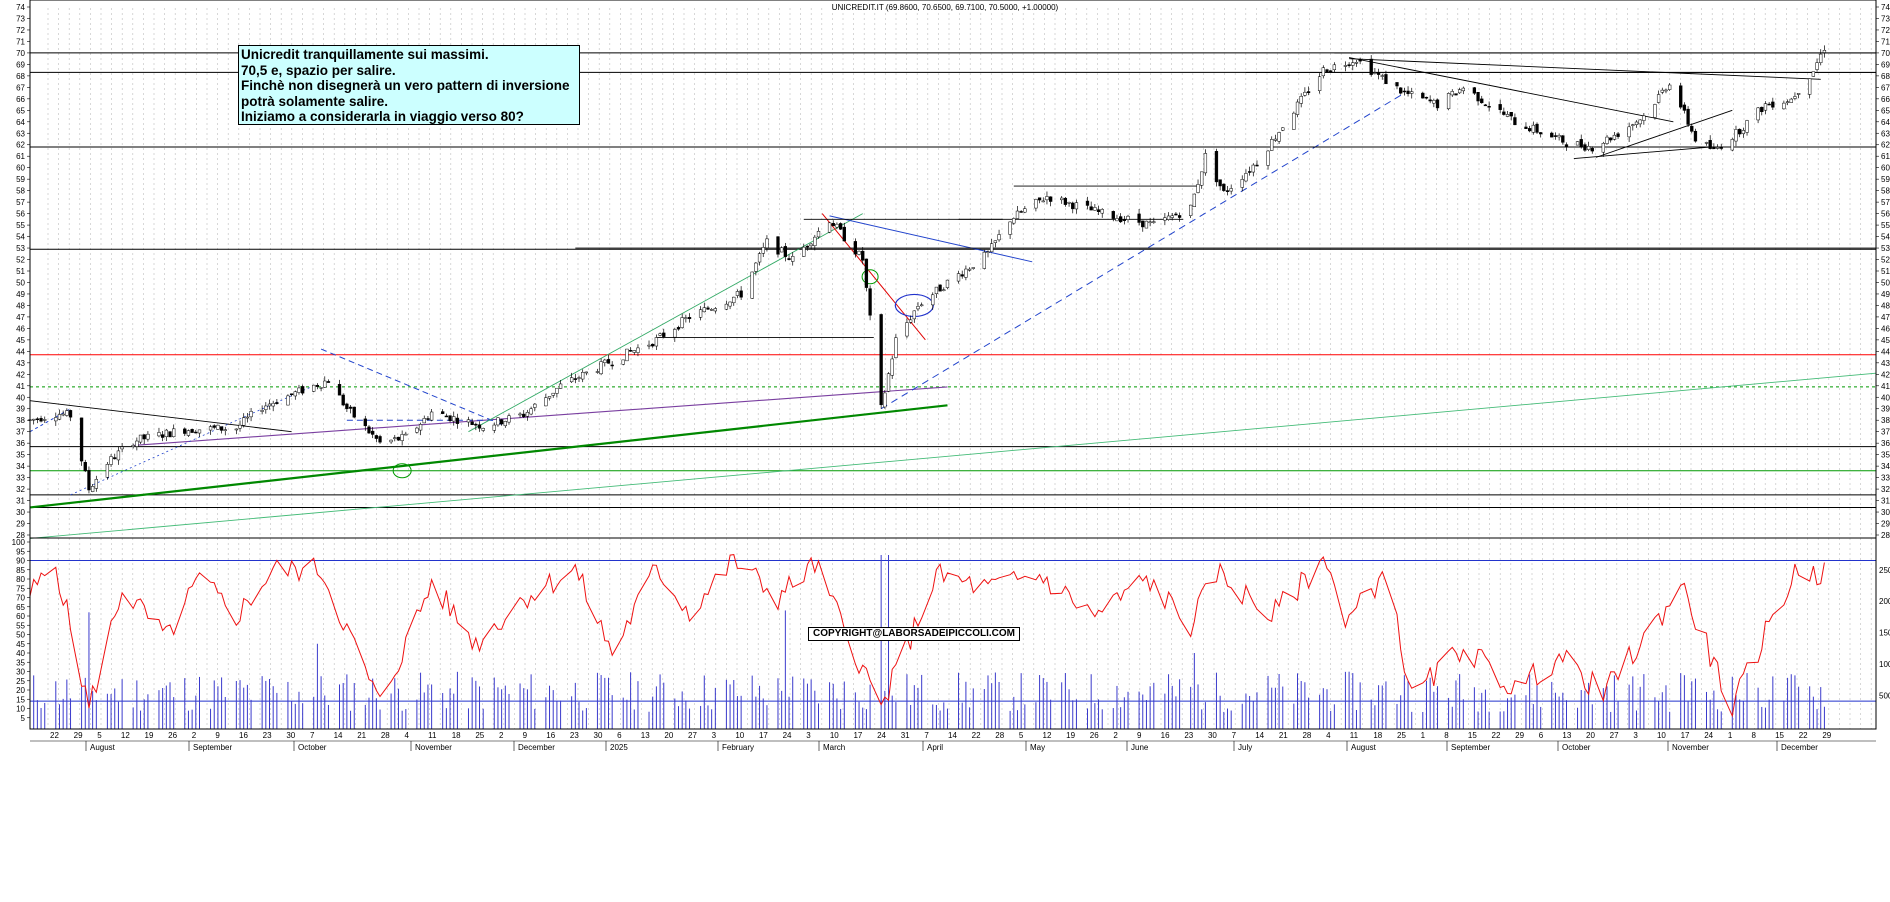 The width and height of the screenshot is (1890, 902). What do you see at coordinates (1328, 735) in the screenshot?
I see `x-day-label: 4` at bounding box center [1328, 735].